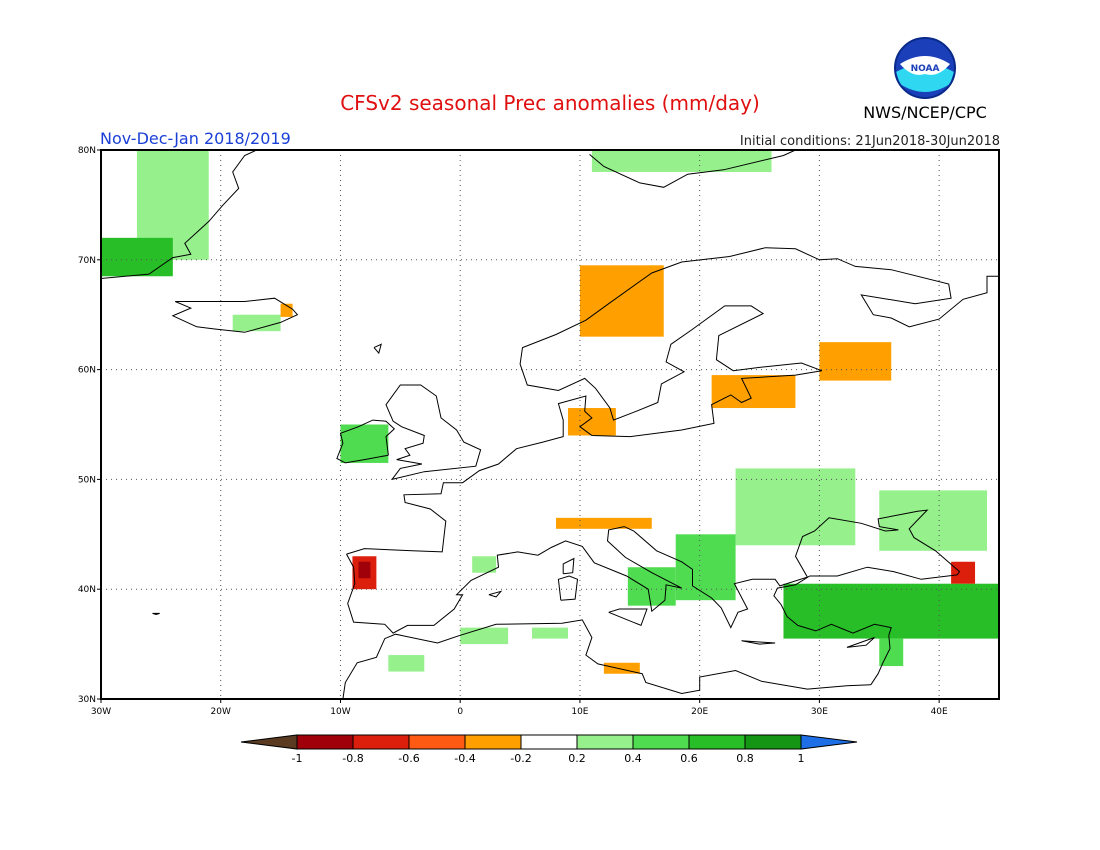  I want to click on colorbar-legend: -1 -0.8 -0.6 -0.4 -0.2 0.2 0.4 0.6 0.8 1, so click(549, 749).